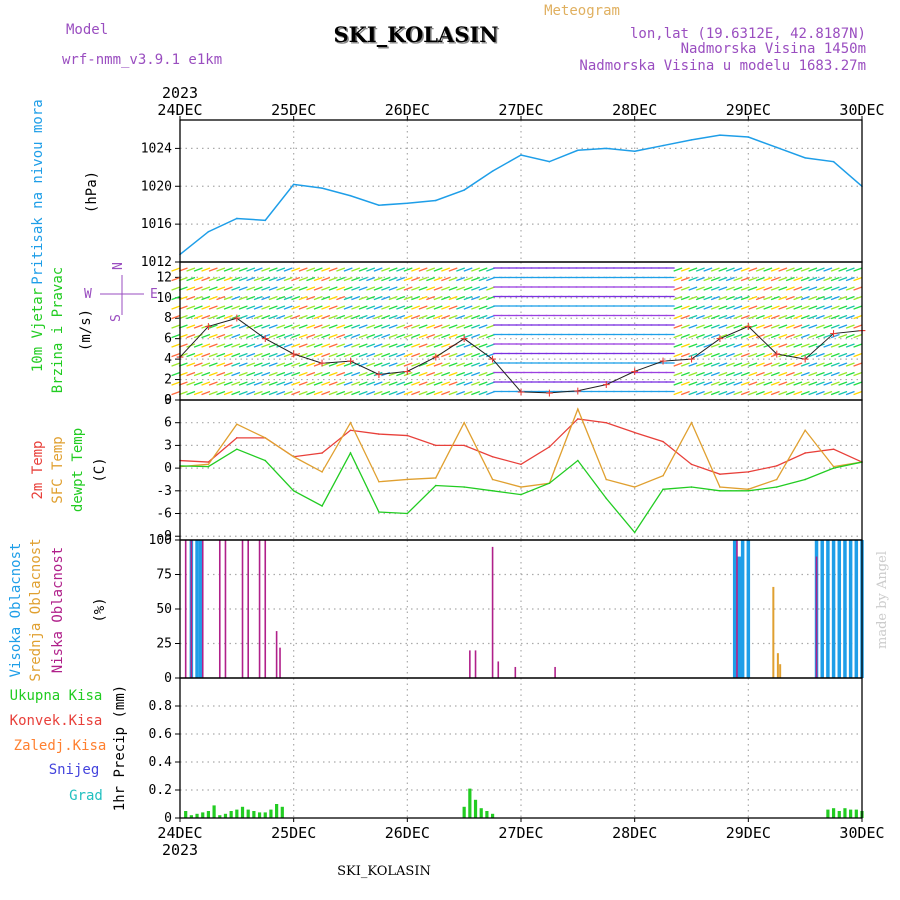 The height and width of the screenshot is (900, 900). Describe the element at coordinates (38, 469) in the screenshot. I see `label-temp-2m: 2m Temp` at that location.